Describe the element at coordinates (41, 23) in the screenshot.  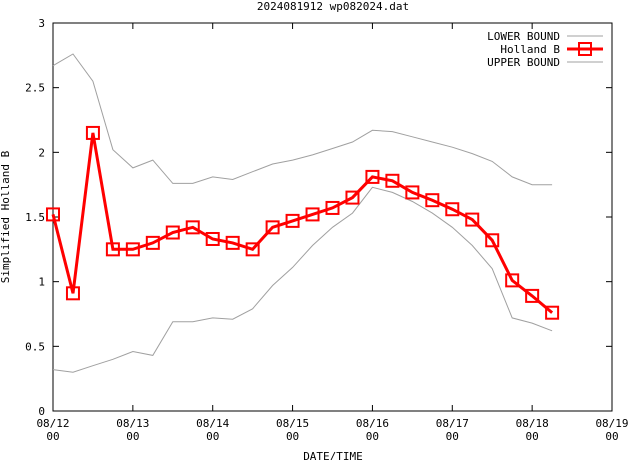
I see `y-tick-label: 3` at that location.